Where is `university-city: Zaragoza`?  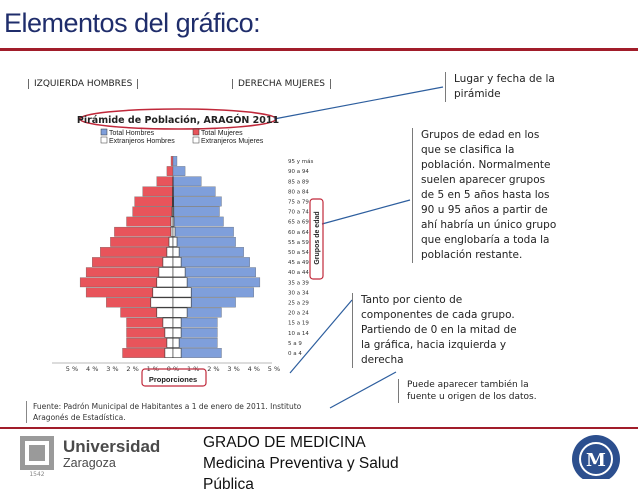
university-city: Zaragoza is located at coordinates (89, 463).